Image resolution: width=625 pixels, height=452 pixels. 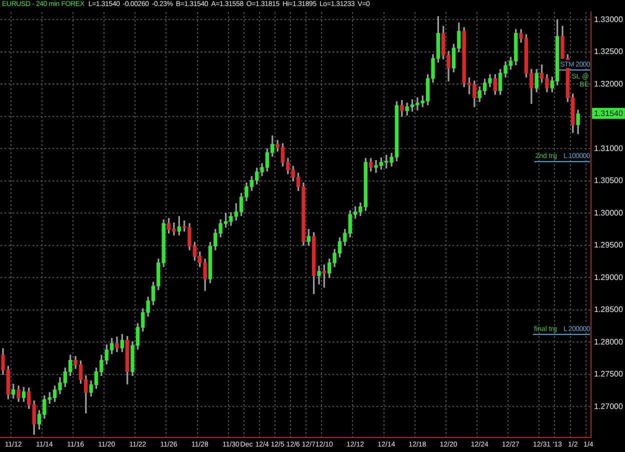 I want to click on y-tick-label: 1.30500, so click(x=609, y=181).